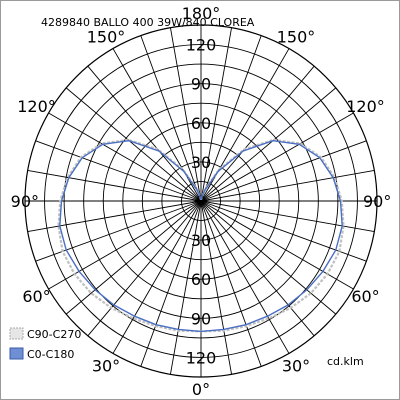 The height and width of the screenshot is (400, 400). What do you see at coordinates (201, 13) in the screenshot?
I see `angle-label: 180°` at bounding box center [201, 13].